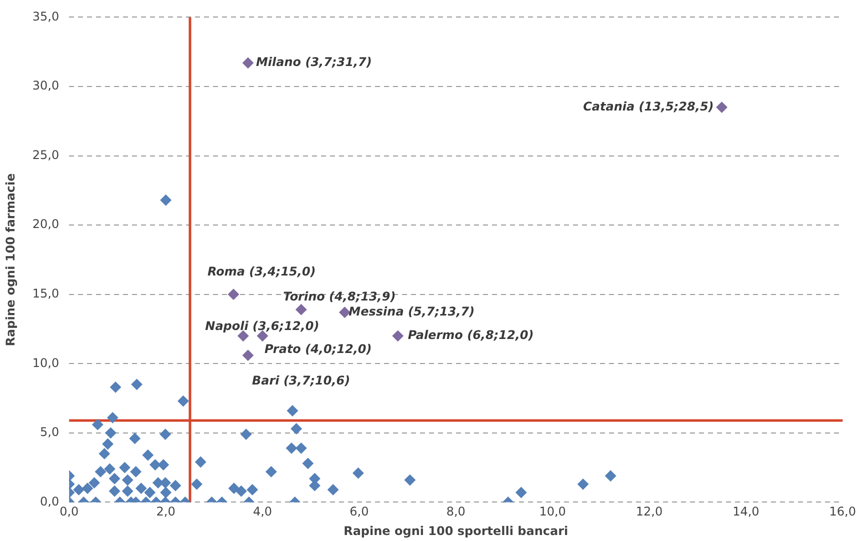 The width and height of the screenshot is (859, 541). I want to click on x-tick-label: 14,0, so click(746, 511).